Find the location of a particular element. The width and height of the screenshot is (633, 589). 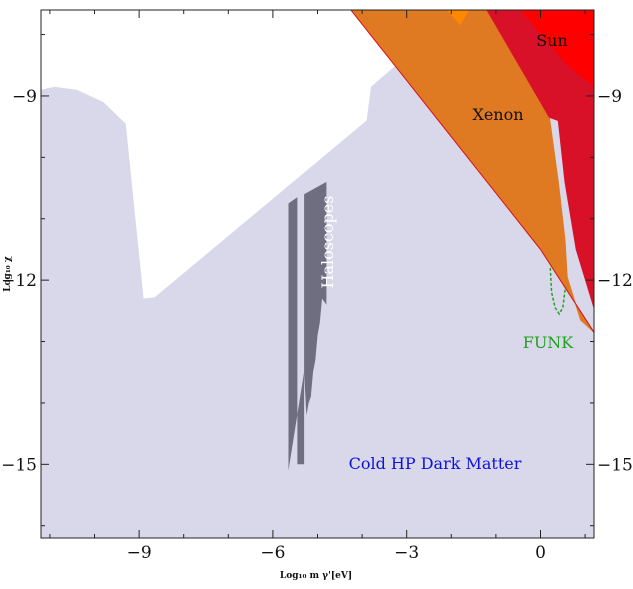

funk-layer is located at coordinates (558, 291).